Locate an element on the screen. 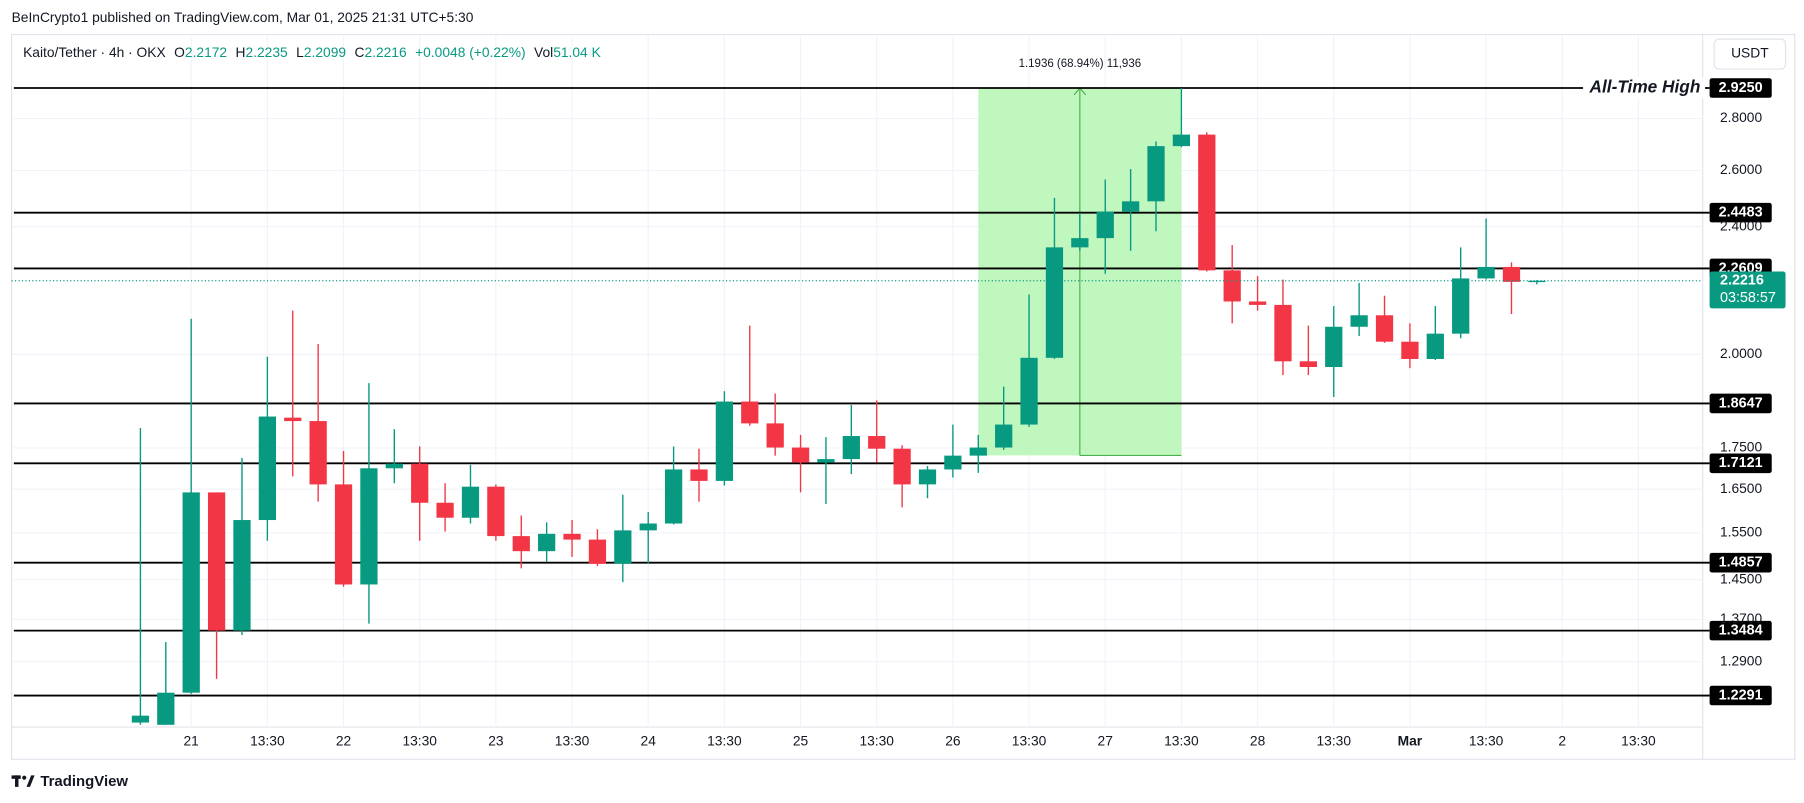  brand: TradingView is located at coordinates (84, 781).